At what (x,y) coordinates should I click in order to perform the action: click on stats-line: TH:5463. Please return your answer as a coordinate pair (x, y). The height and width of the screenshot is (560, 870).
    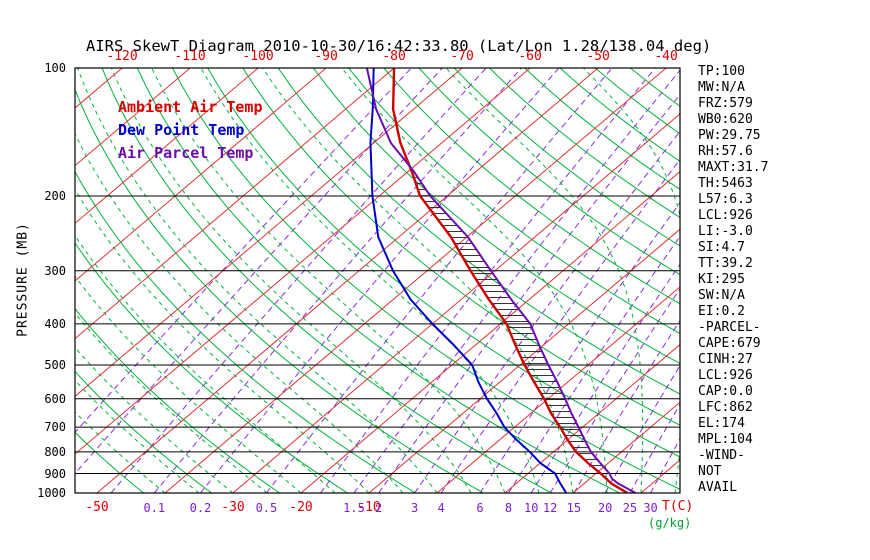
    Looking at the image, I should click on (725, 183).